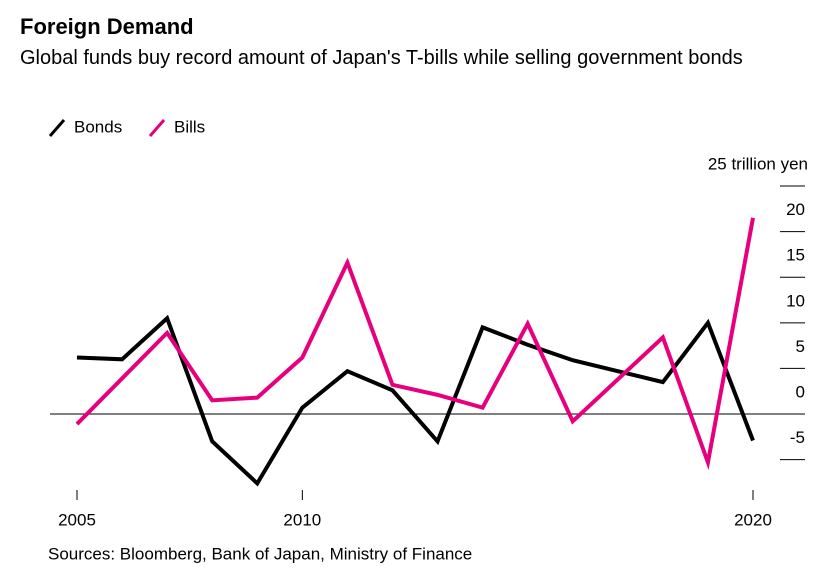 The width and height of the screenshot is (822, 581). What do you see at coordinates (795, 255) in the screenshot?
I see `y-tick-label: 15` at bounding box center [795, 255].